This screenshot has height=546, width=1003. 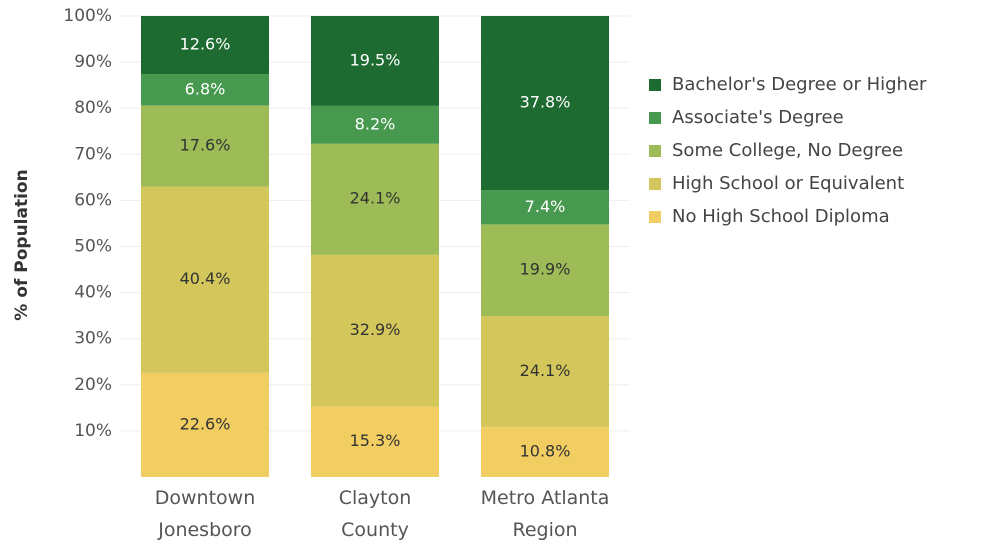 I want to click on y-tick-label: 60%, so click(x=93, y=200).